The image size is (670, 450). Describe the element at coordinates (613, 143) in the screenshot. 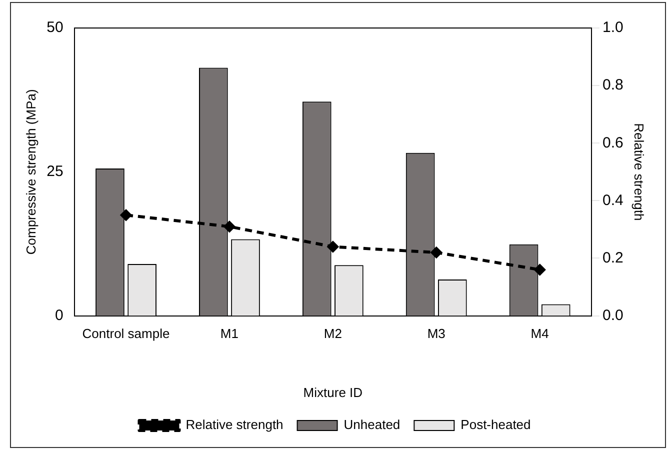

I see `y2-tick-label: 0.6` at that location.